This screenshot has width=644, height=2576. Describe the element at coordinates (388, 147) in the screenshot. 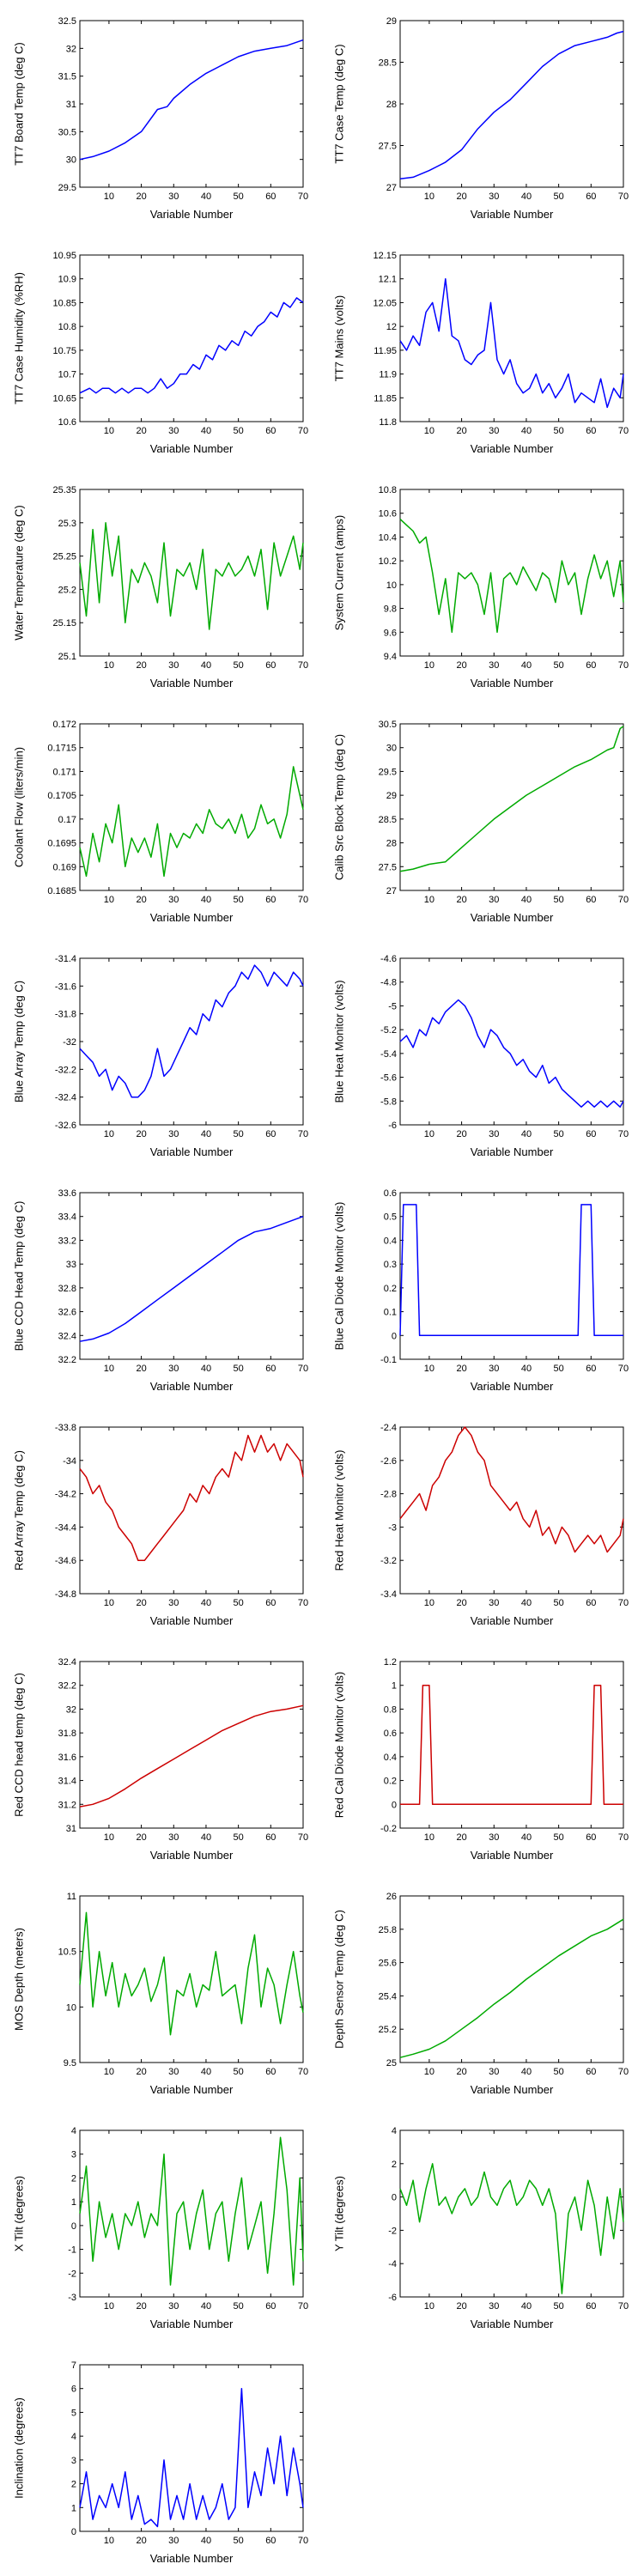

I see `y-tick-label: 27.5` at that location.